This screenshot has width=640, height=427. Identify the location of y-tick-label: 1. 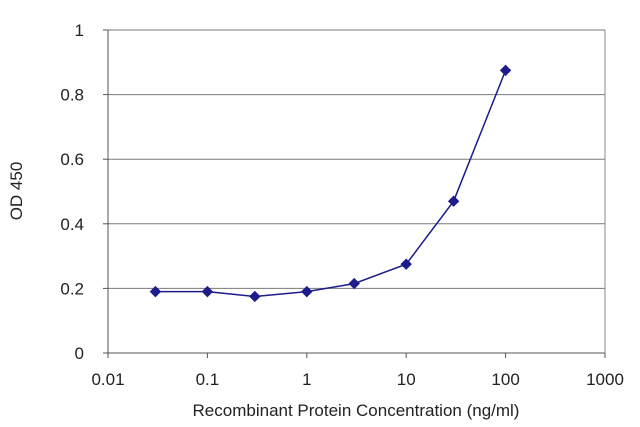
(79, 30).